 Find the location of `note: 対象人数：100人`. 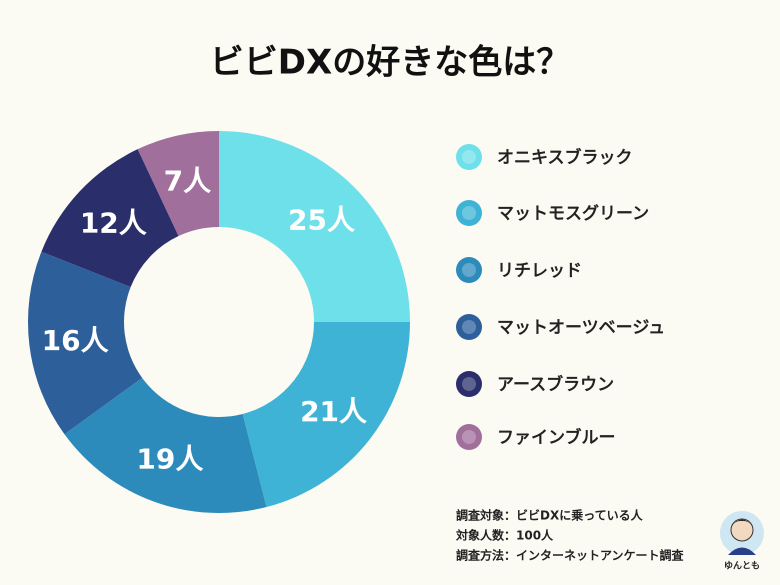

note: 対象人数：100人 is located at coordinates (504, 535).